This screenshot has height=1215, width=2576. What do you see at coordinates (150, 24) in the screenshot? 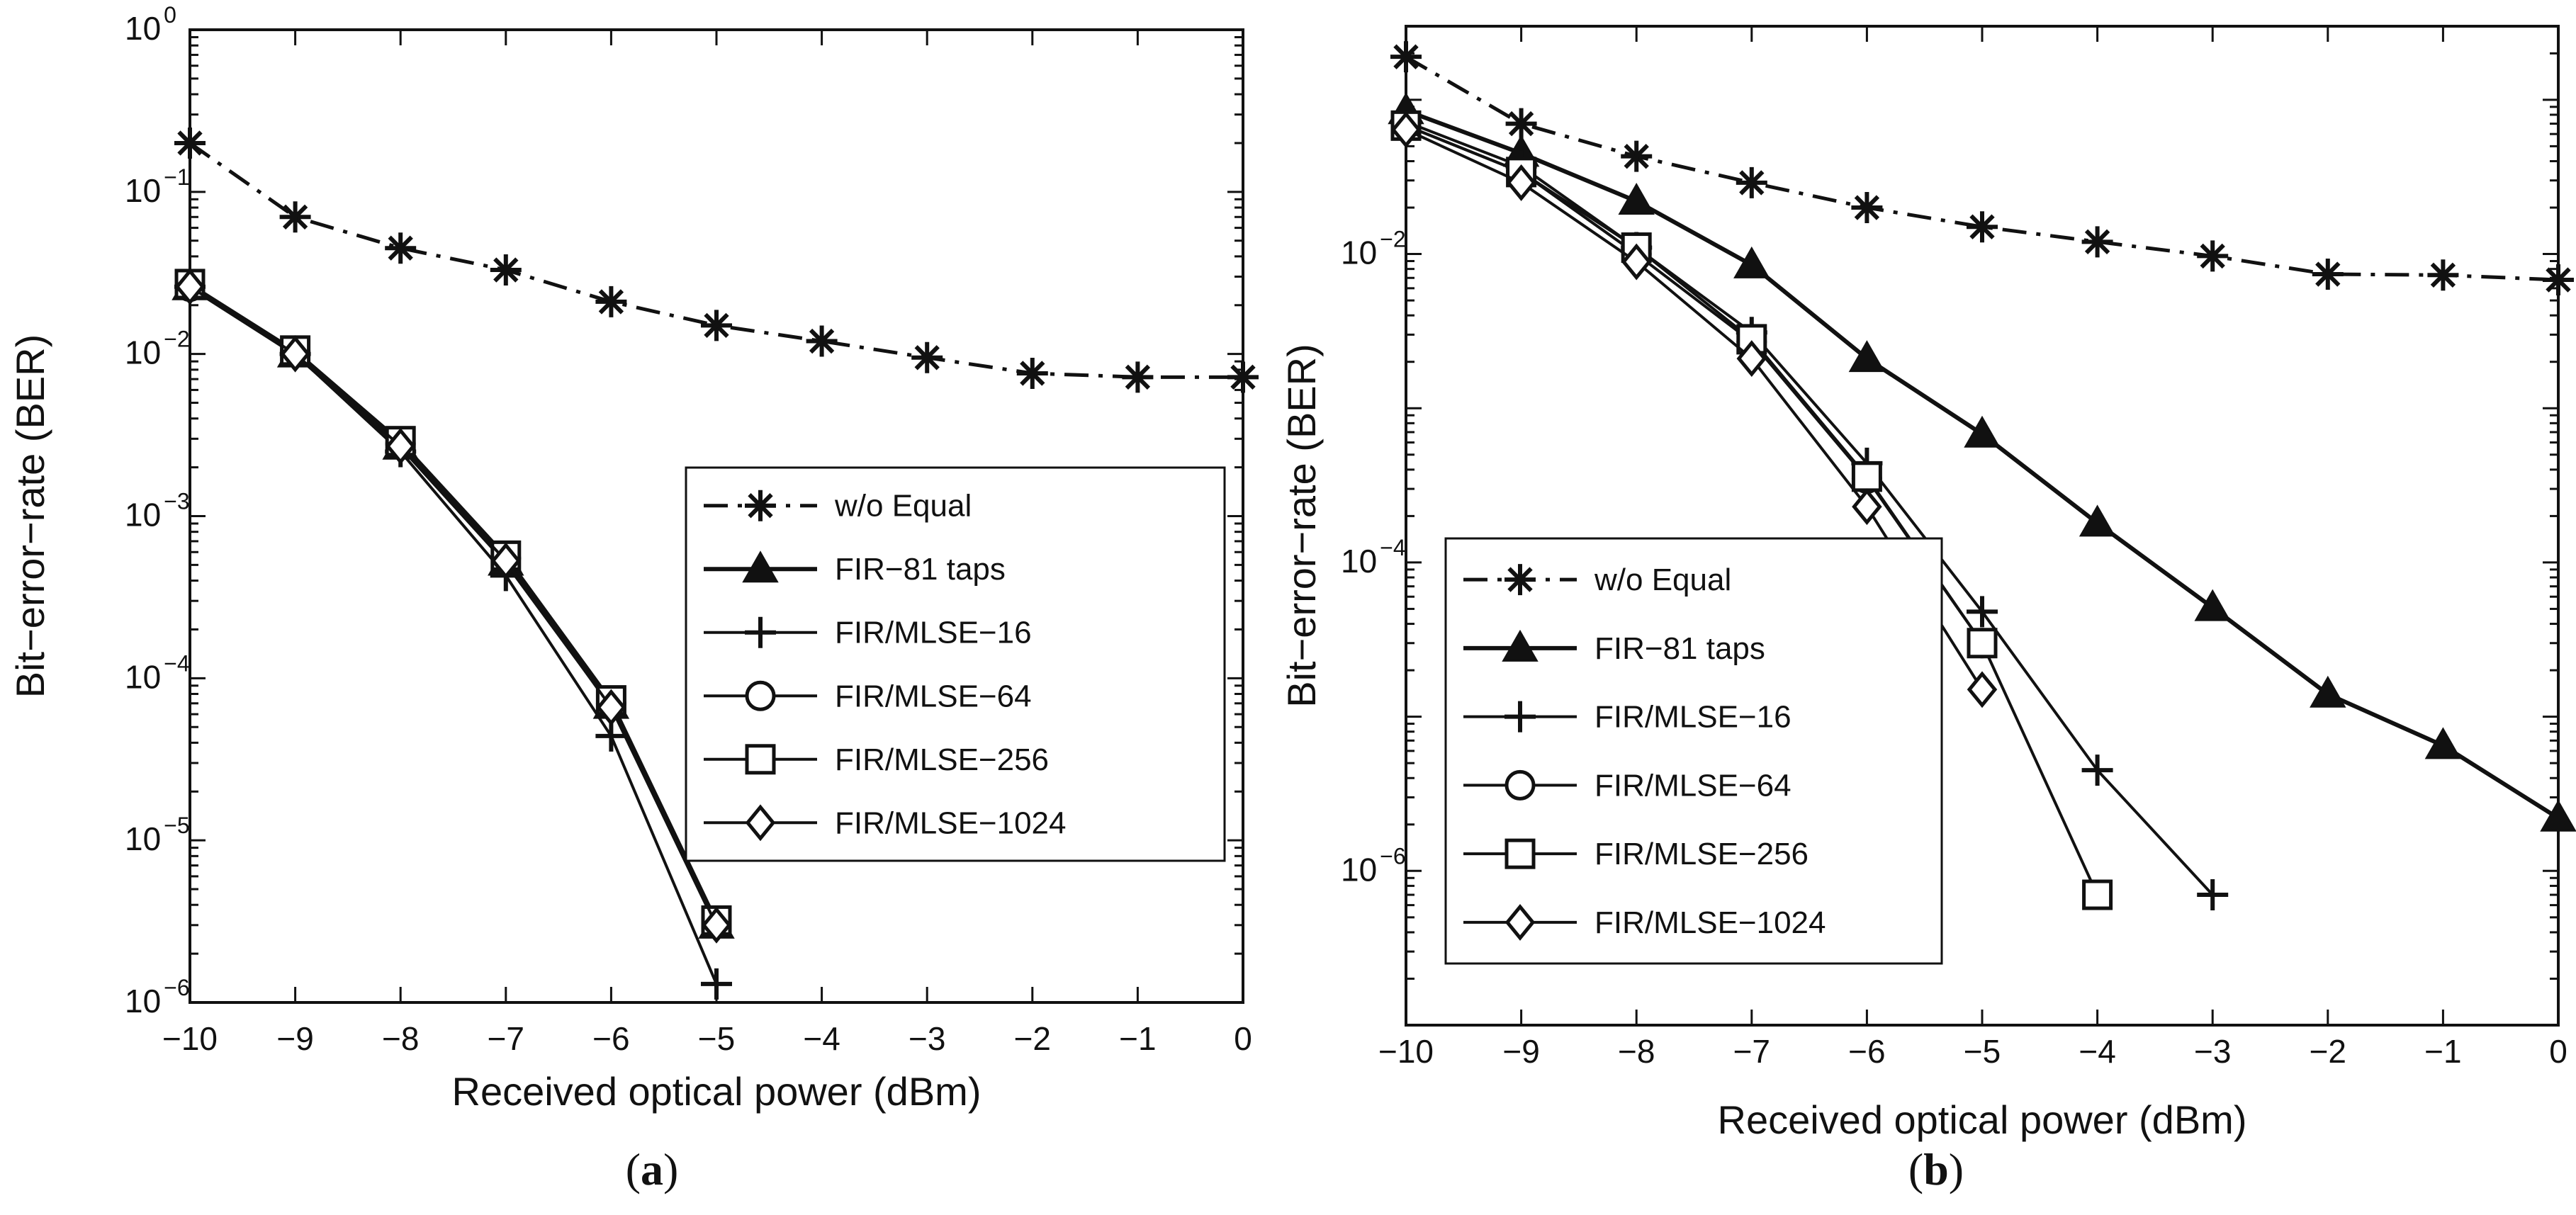
I see `y-tick-label: 10 0` at bounding box center [150, 24].